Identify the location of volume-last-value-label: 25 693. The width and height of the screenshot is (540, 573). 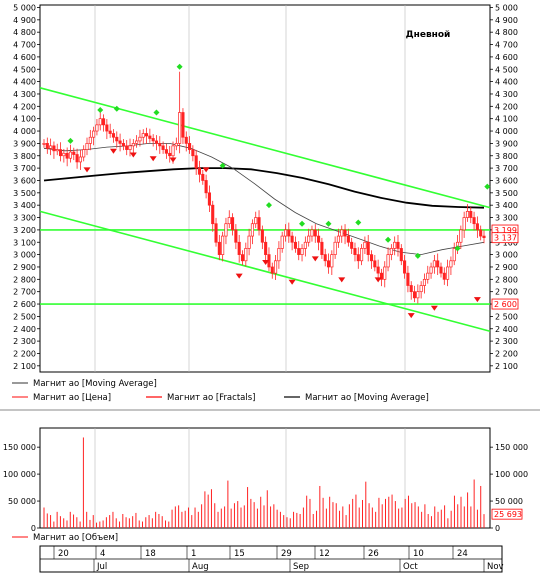
(507, 514).